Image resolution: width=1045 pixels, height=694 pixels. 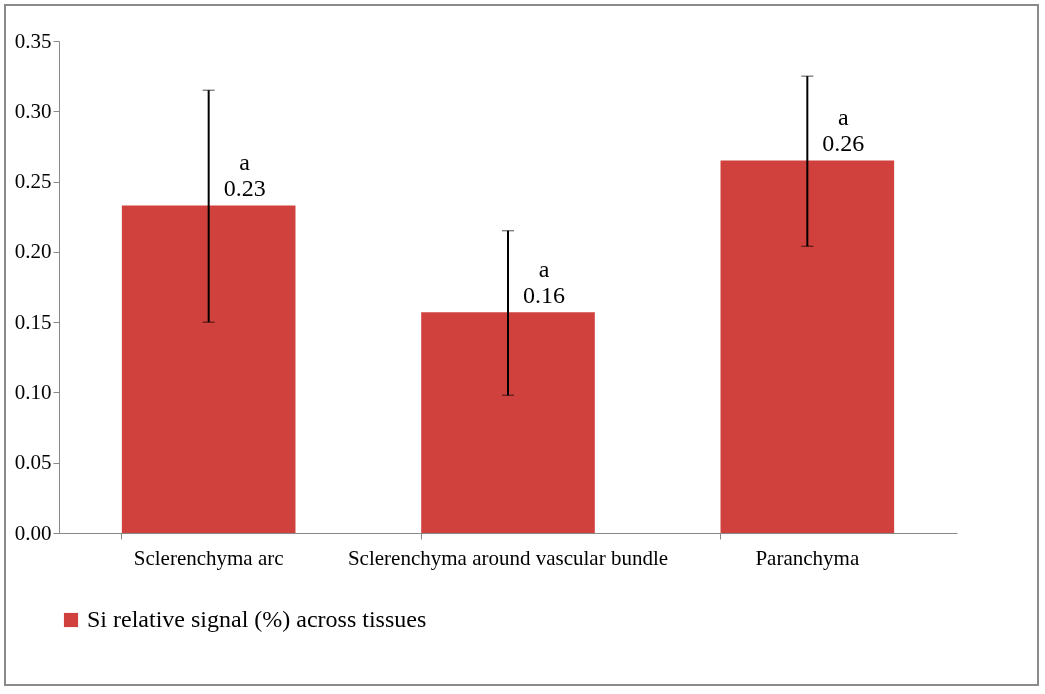 I want to click on data-label: 0.26, so click(x=843, y=143).